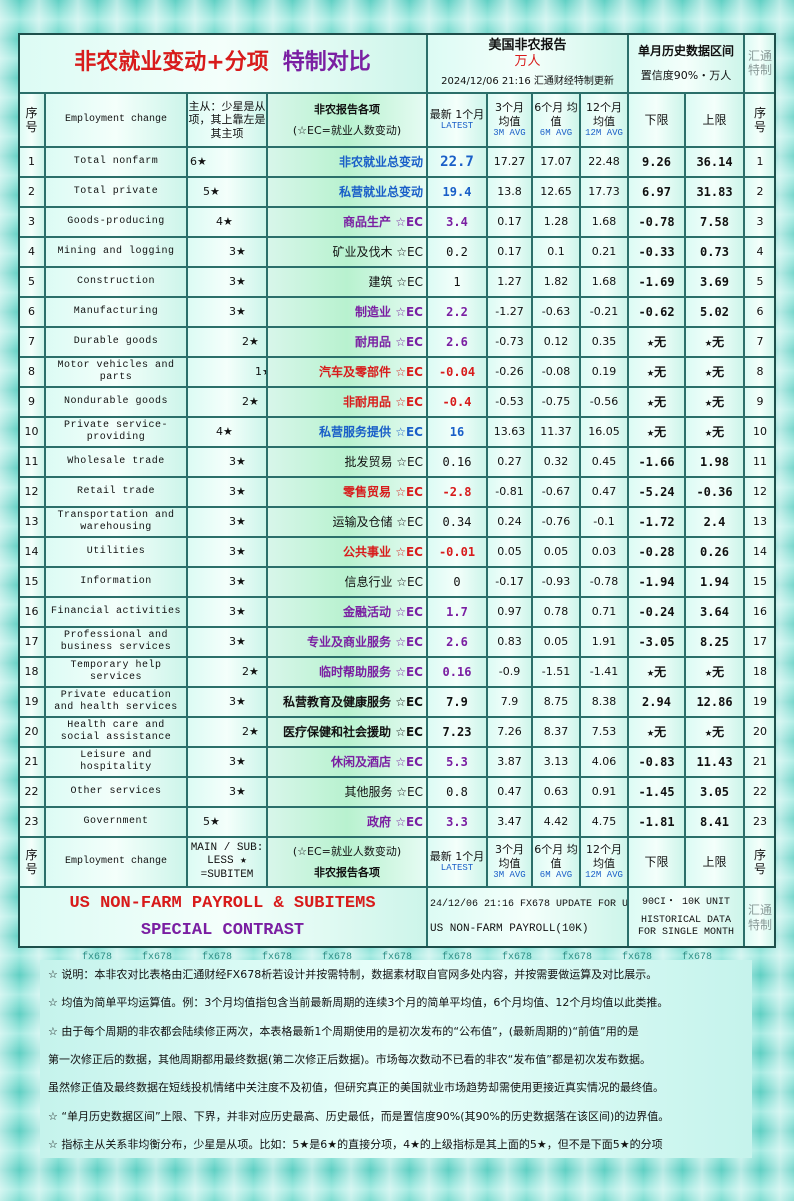 The height and width of the screenshot is (1201, 794). I want to click on row-m6: 0.05, so click(556, 642).